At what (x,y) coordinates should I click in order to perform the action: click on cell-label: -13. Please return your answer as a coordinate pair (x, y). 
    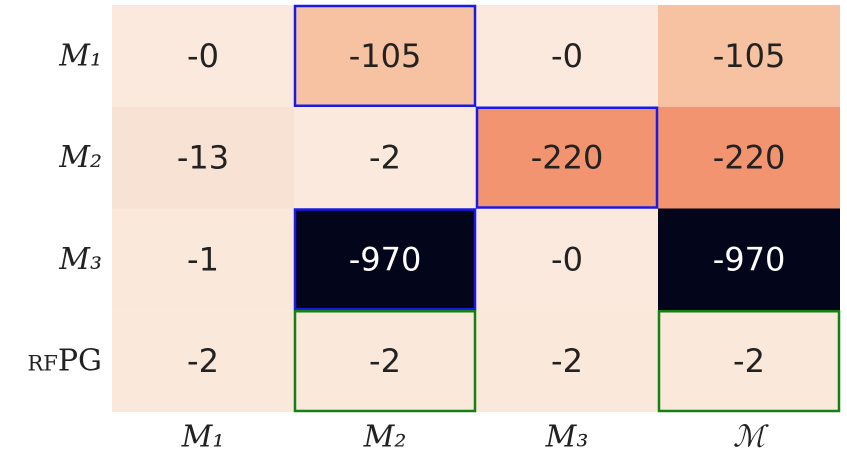
    Looking at the image, I should click on (203, 158).